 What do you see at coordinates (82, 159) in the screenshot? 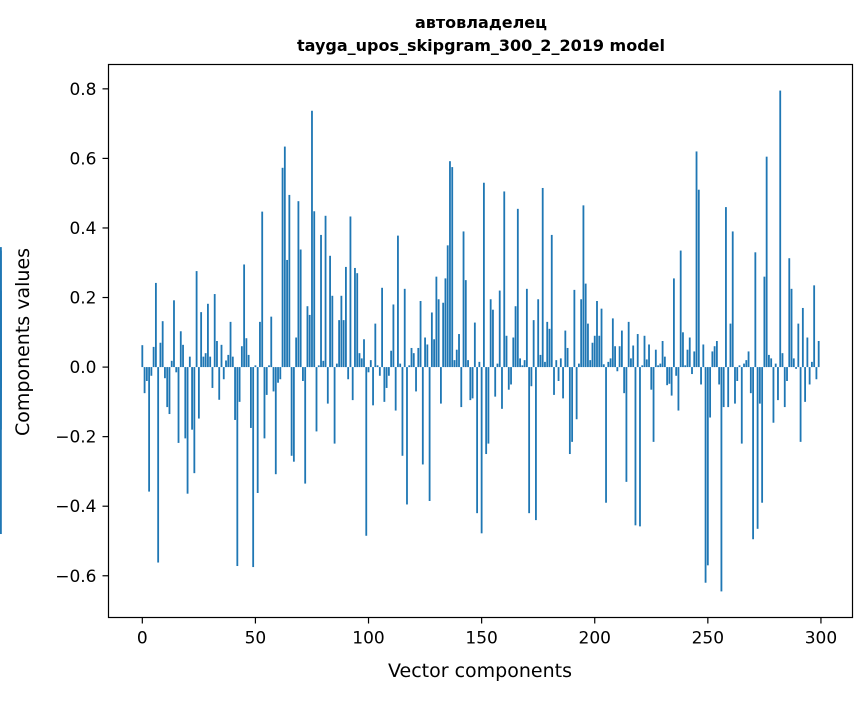
I see `y-tick-label: 0.6` at bounding box center [82, 159].